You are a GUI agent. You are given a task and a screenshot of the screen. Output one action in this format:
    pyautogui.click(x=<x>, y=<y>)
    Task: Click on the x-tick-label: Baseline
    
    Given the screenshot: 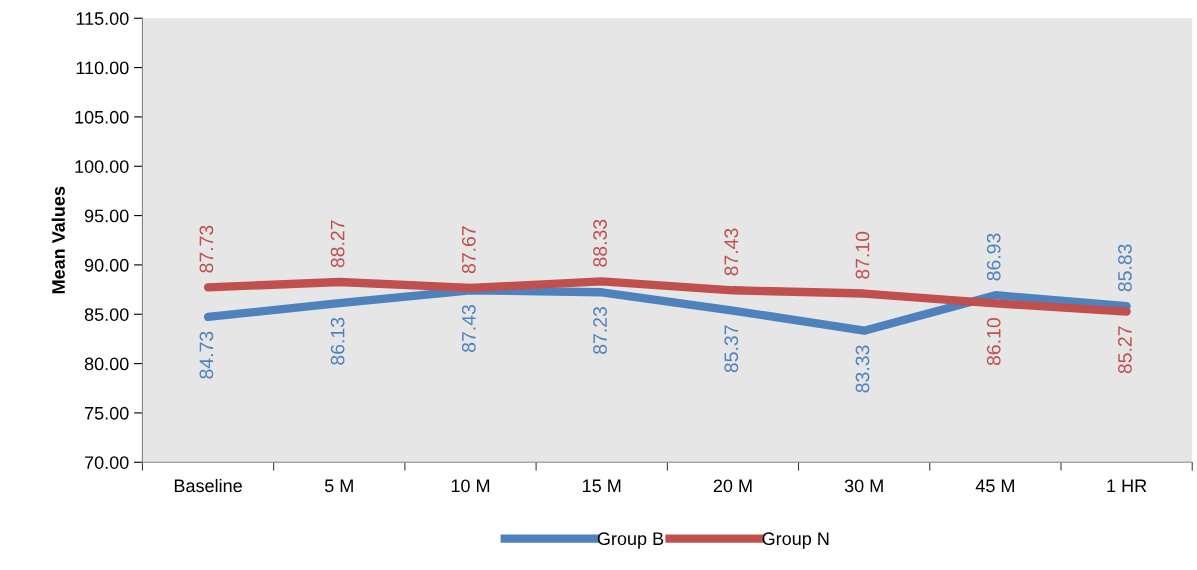 What is the action you would take?
    pyautogui.click(x=208, y=485)
    